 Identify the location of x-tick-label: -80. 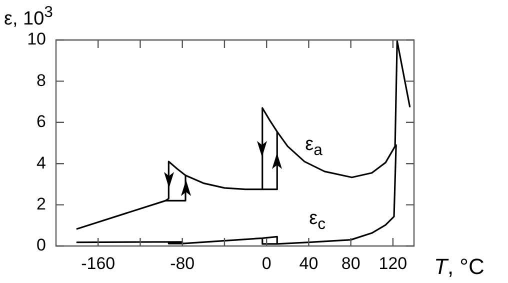
(182, 263).